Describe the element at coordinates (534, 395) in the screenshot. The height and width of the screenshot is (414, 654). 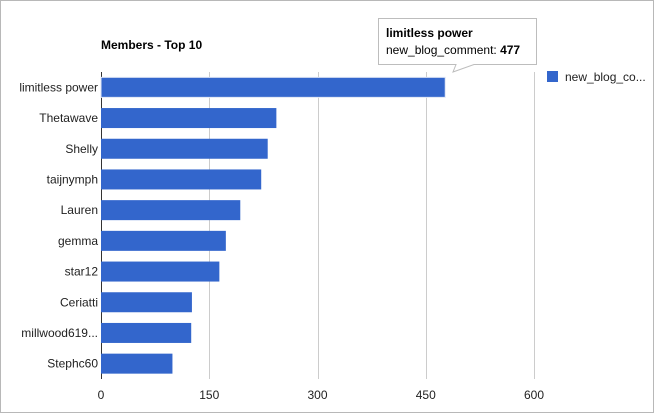
I see `x-tick-label: 600` at that location.